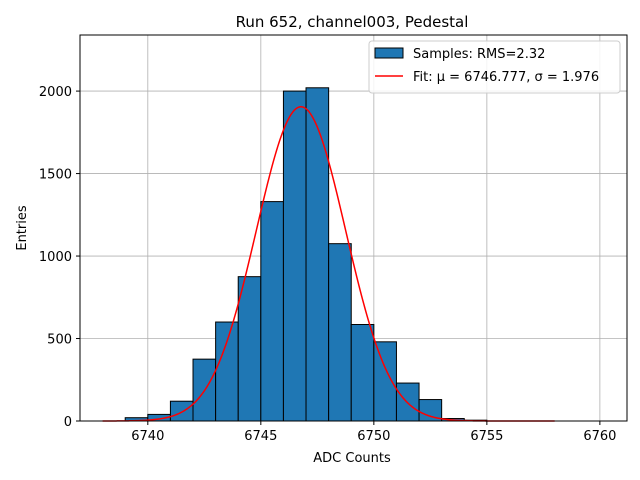 This screenshot has width=640, height=480. I want to click on y-tick-label-1: 500, so click(59, 340).